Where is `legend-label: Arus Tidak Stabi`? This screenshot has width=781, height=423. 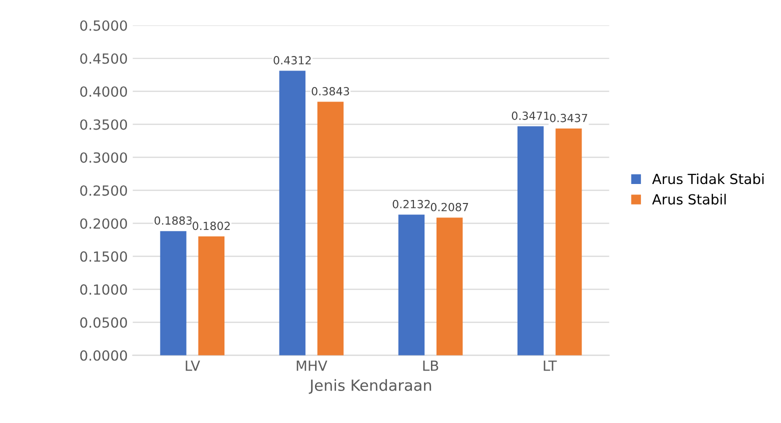 legend-label: Arus Tidak Stabi is located at coordinates (708, 178).